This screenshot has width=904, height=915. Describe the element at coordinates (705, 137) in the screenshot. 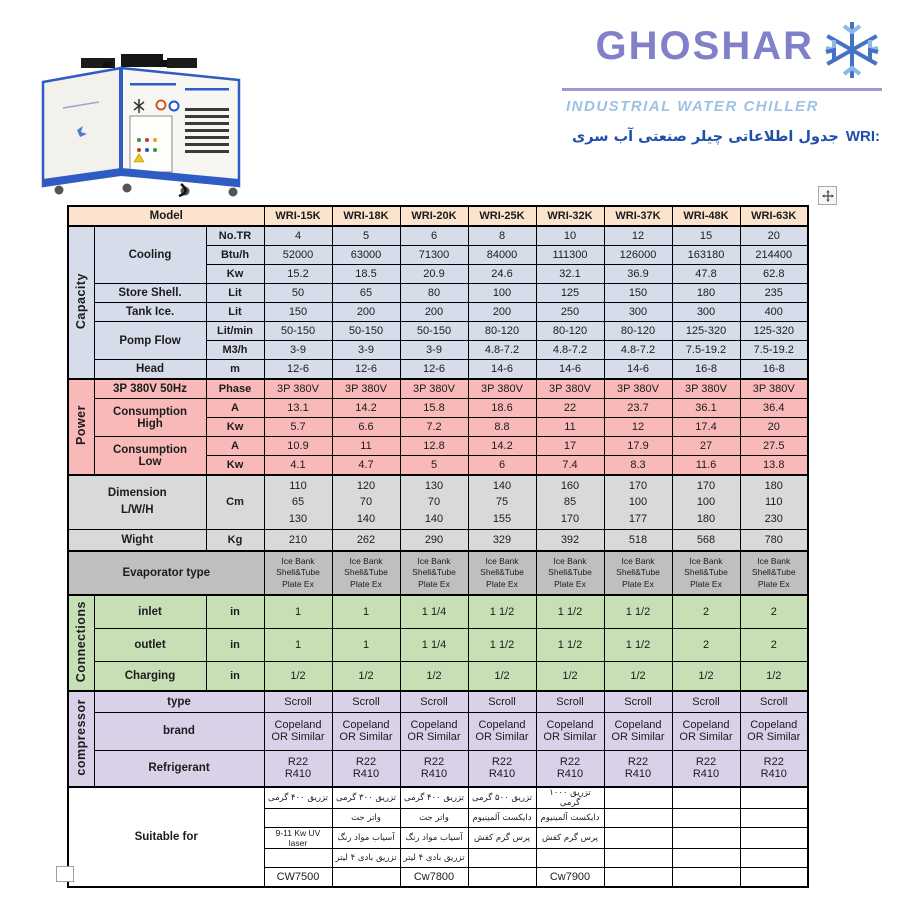

I see `page-title-farsi: جدول اطلاعاتی چیلر صنعتی آب سری` at that location.